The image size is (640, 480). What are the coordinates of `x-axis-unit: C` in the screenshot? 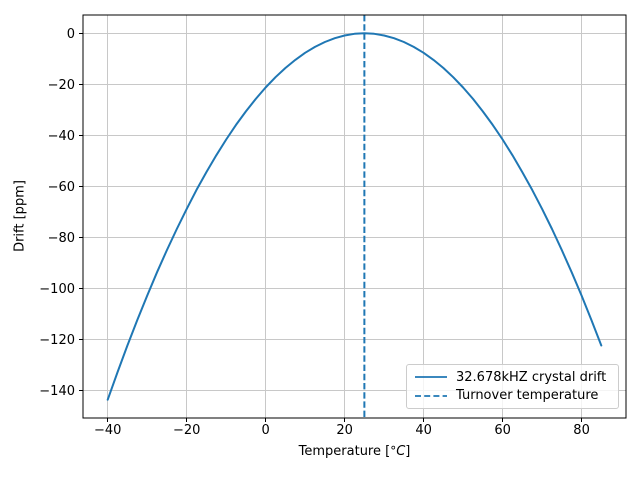 It's located at (401, 451).